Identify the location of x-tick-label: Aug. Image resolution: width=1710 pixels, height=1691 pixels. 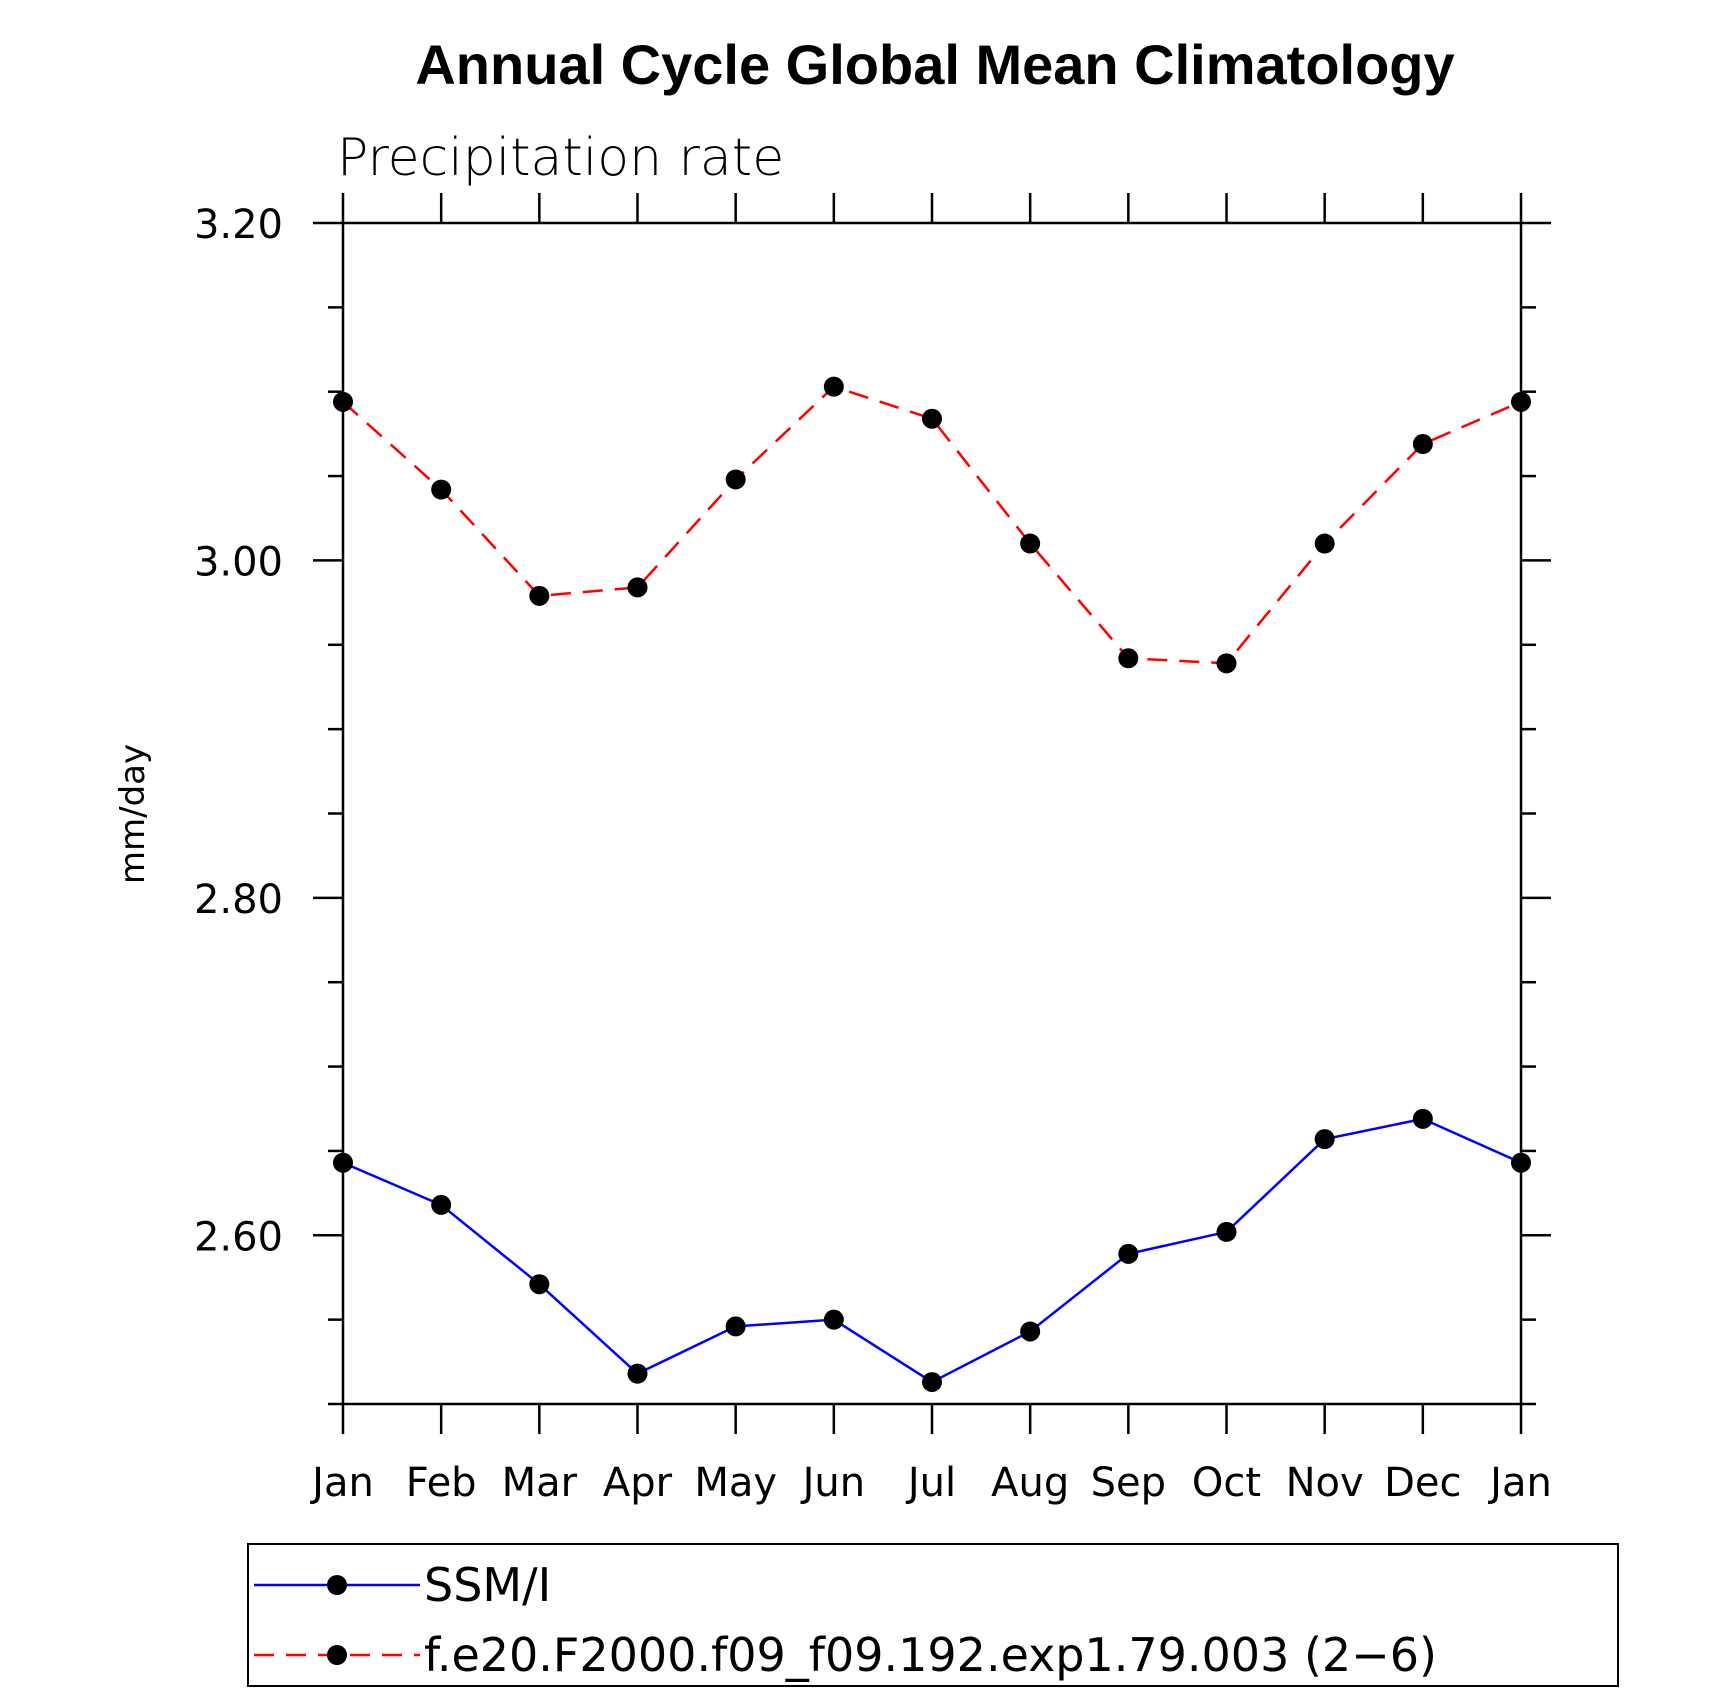
(1030, 1483).